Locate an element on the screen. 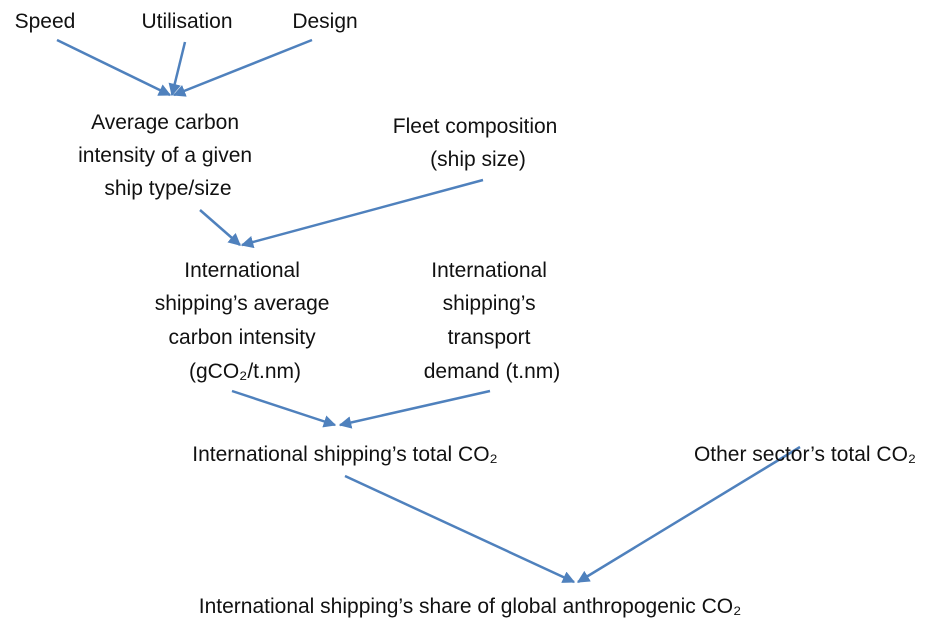 This screenshot has width=939, height=624. node-label: Speed is located at coordinates (45, 21).